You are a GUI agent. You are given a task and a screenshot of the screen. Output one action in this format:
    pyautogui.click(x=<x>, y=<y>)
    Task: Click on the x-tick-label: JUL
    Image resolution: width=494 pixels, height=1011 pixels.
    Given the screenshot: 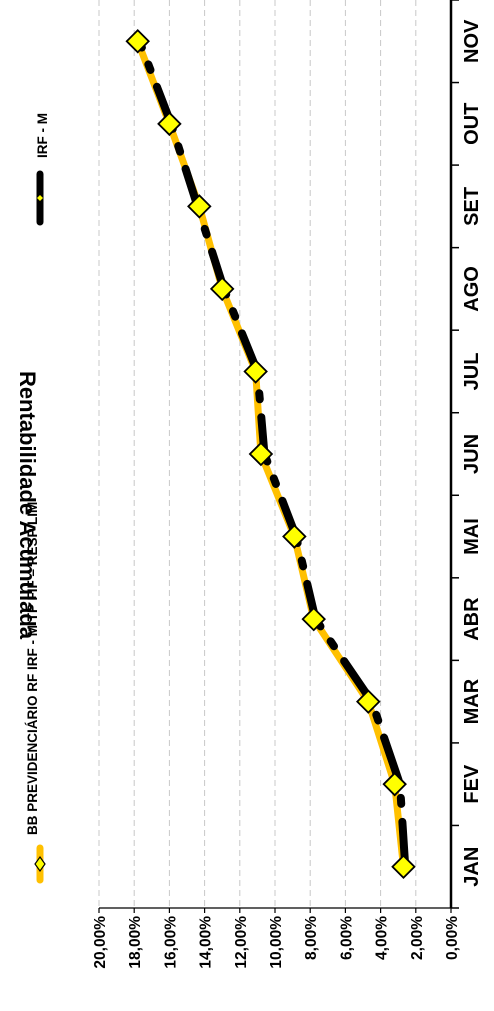 What is the action you would take?
    pyautogui.click(x=472, y=372)
    